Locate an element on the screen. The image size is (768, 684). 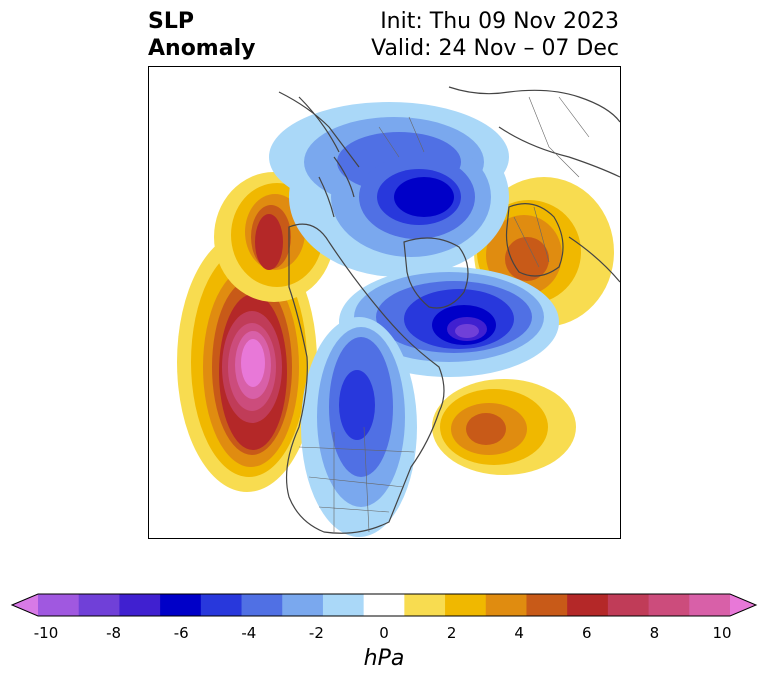
colorbar-extend-max is located at coordinates (743, 605).